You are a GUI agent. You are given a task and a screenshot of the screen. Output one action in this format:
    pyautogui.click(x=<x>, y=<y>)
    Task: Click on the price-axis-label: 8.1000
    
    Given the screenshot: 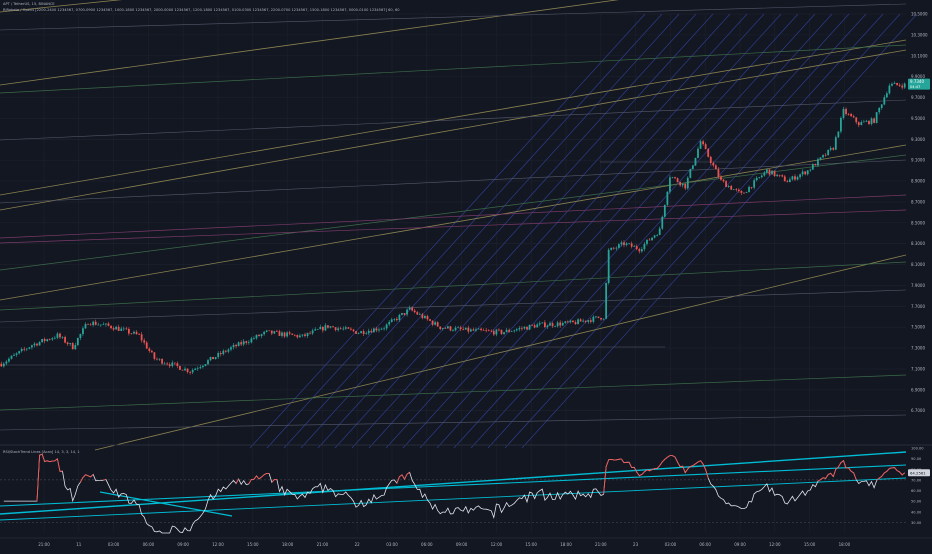 What is the action you would take?
    pyautogui.click(x=918, y=264)
    